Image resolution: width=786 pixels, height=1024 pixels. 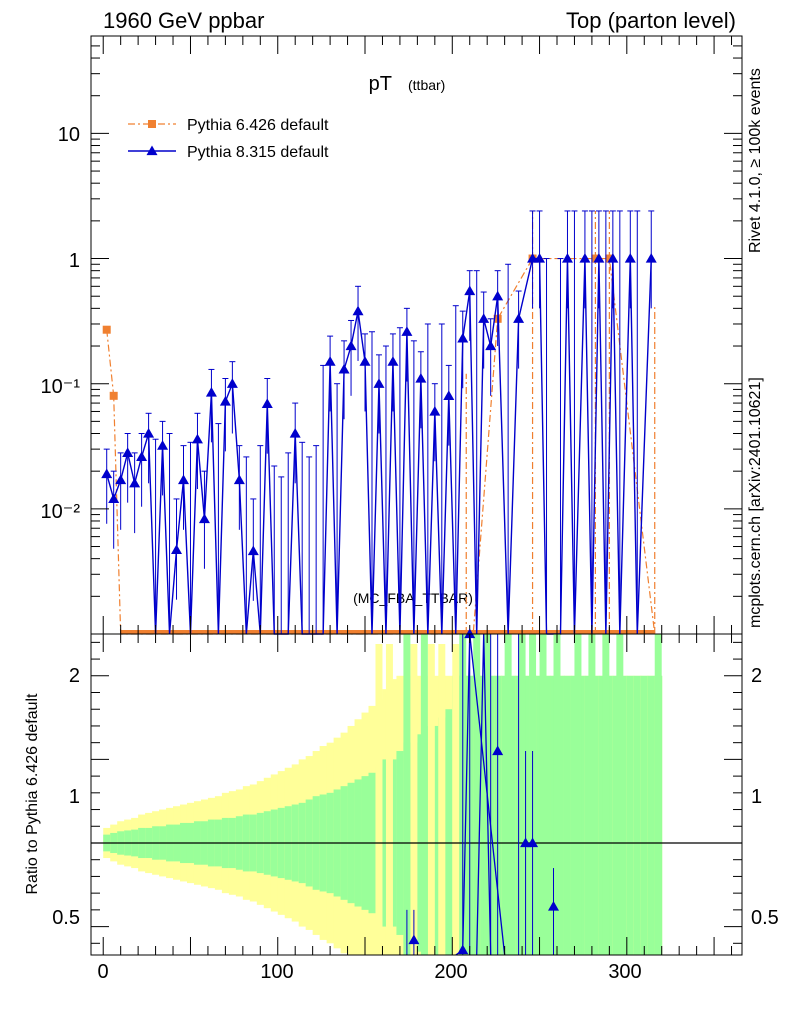 I want to click on ratio-y-tick-1-right: 1, so click(x=756, y=797).